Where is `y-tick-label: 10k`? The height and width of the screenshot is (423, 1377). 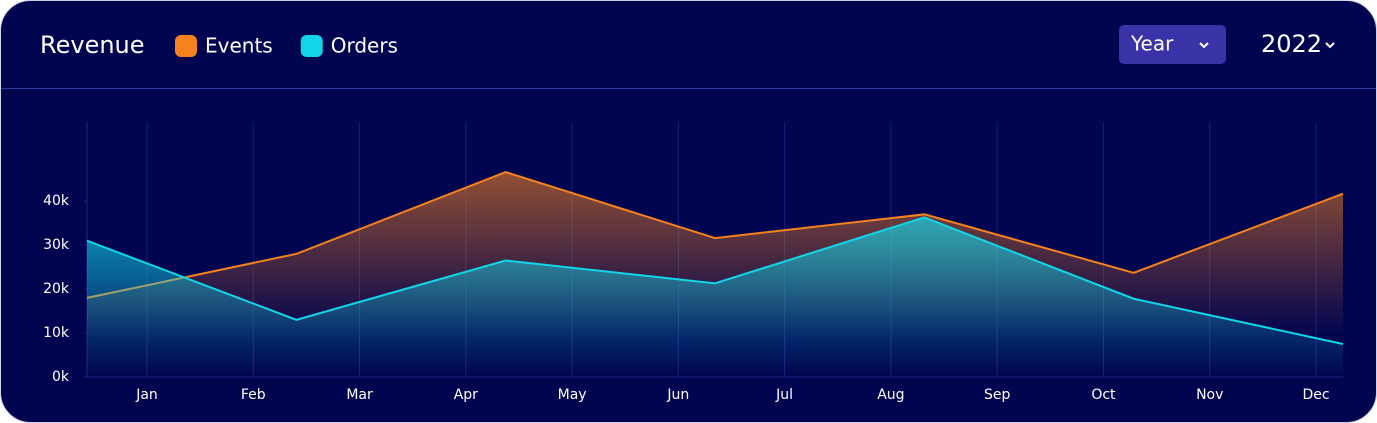 y-tick-label: 10k is located at coordinates (56, 333).